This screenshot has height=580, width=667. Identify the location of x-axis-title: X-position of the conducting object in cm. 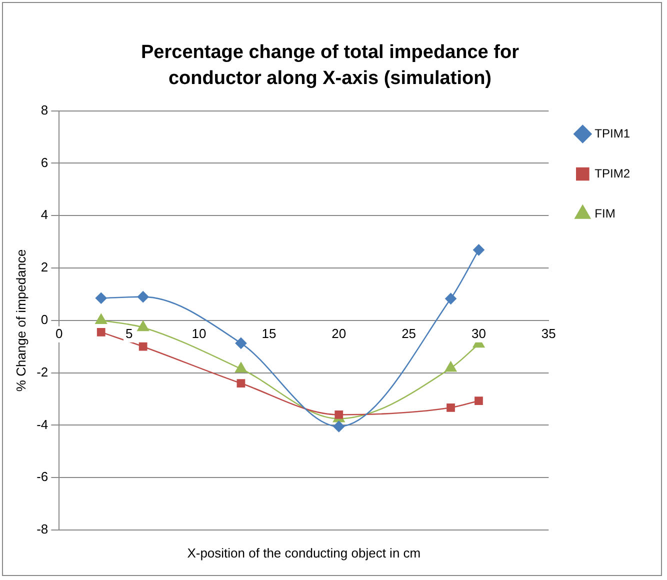
(304, 553).